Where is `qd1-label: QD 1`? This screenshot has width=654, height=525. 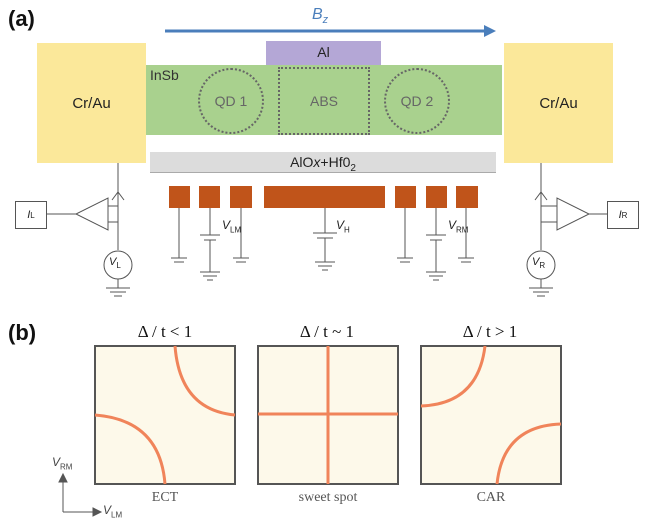
qd1-label: QD 1 is located at coordinates (231, 101).